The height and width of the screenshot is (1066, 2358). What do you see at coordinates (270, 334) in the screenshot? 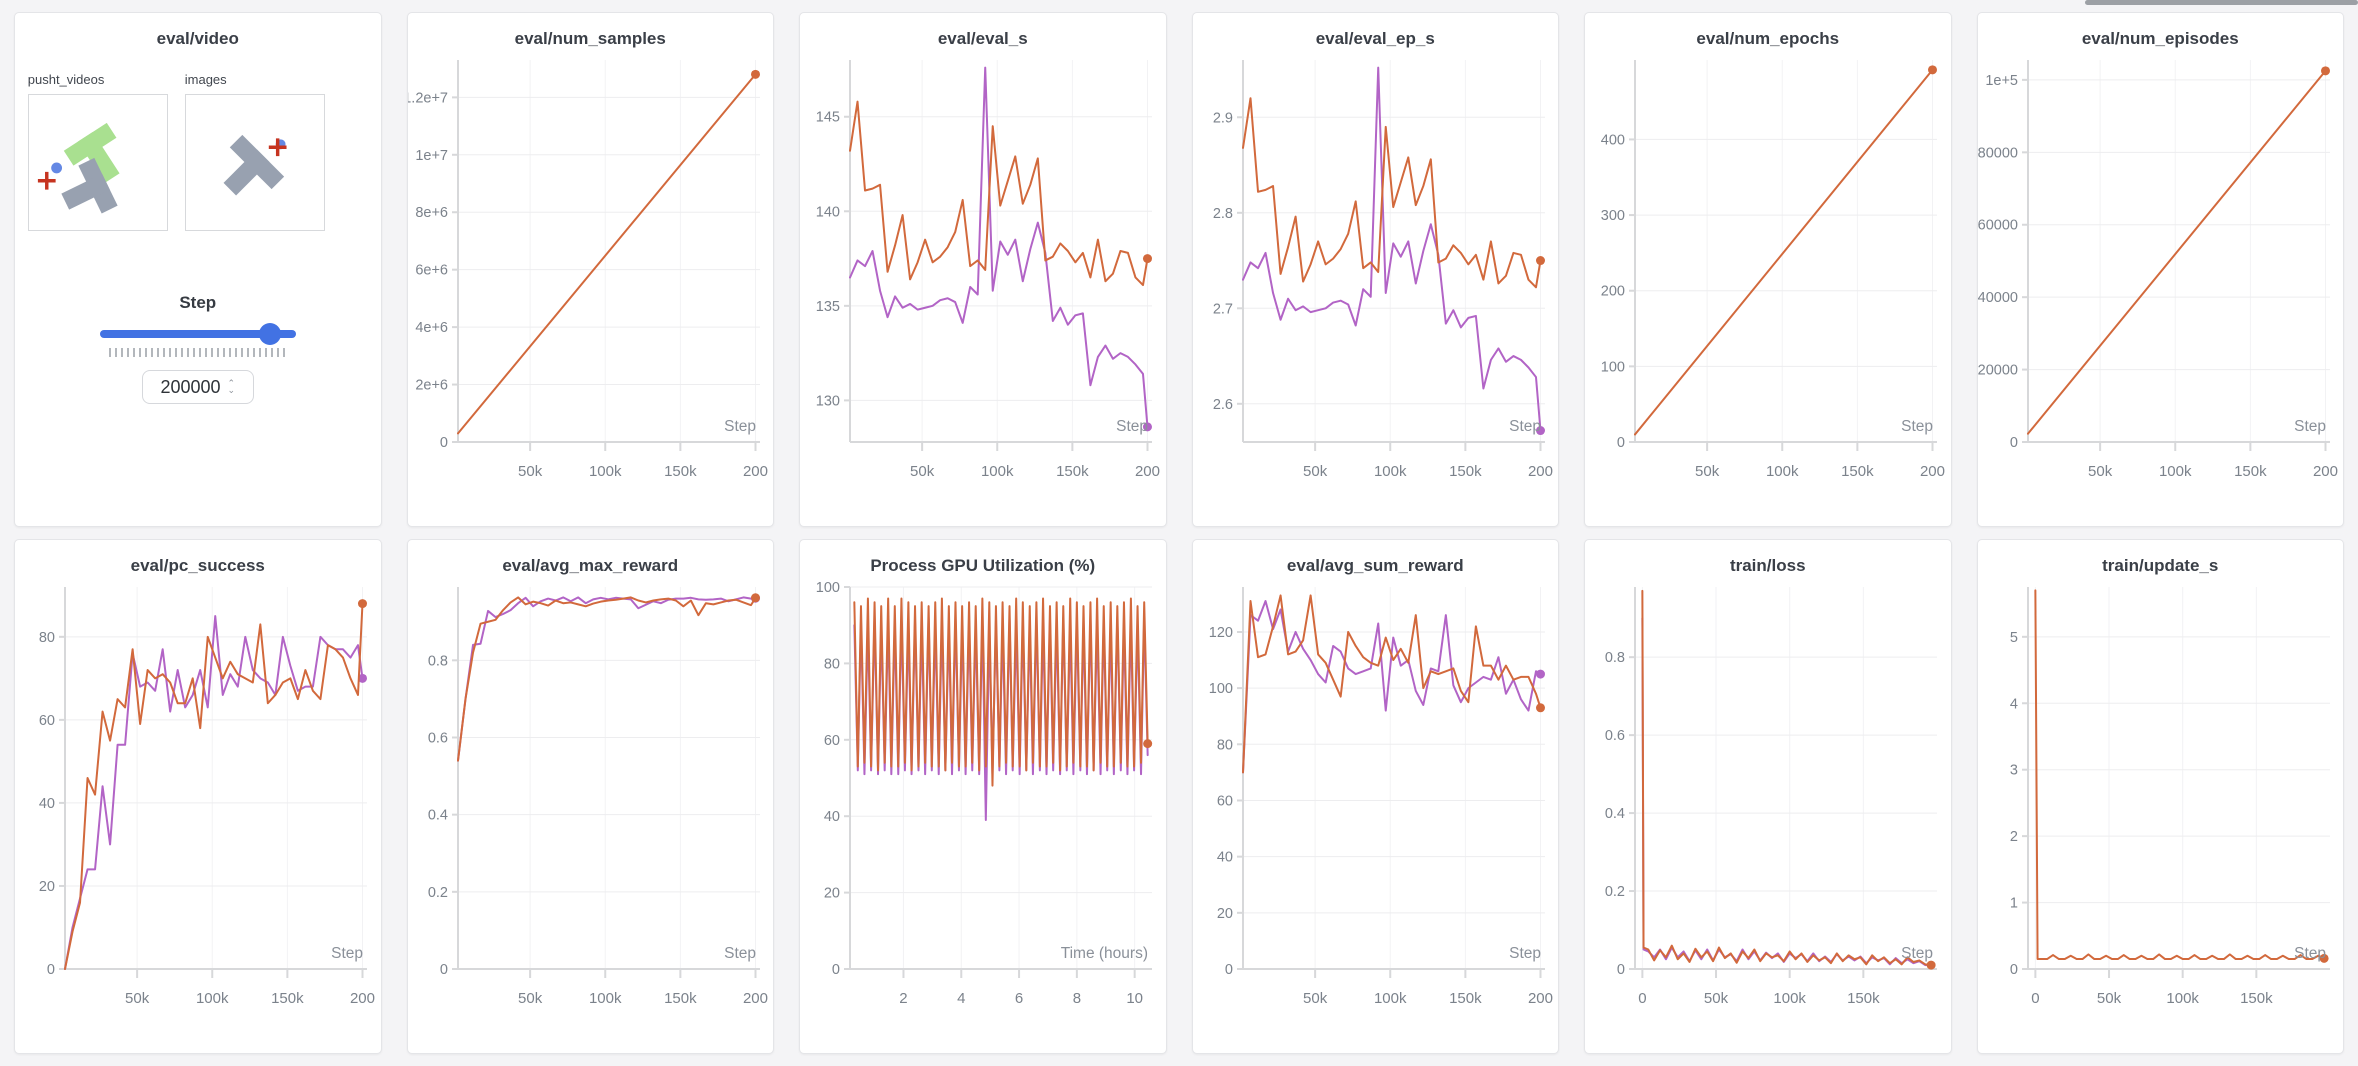
I see `slider-thumb` at bounding box center [270, 334].